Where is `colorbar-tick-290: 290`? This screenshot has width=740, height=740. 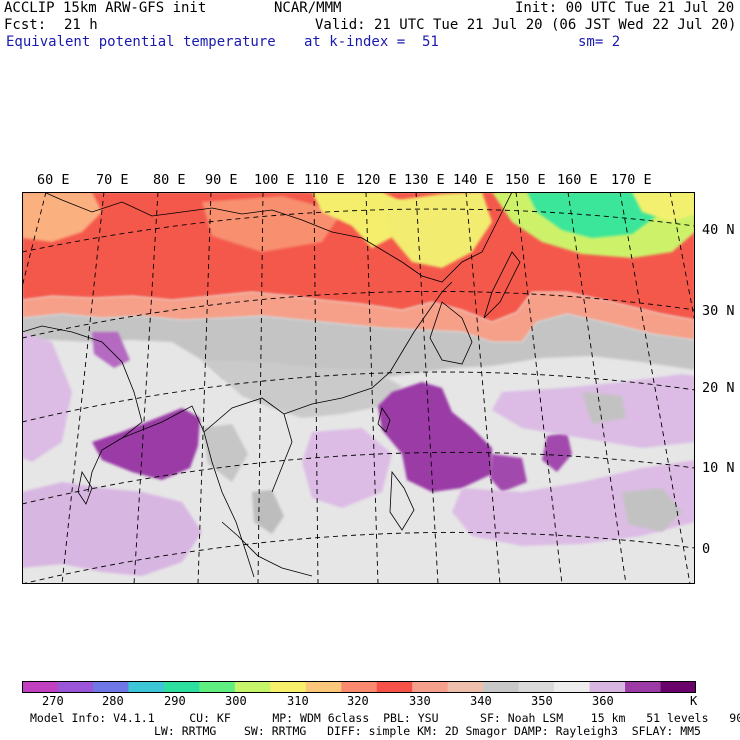 colorbar-tick-290: 290 is located at coordinates (175, 701).